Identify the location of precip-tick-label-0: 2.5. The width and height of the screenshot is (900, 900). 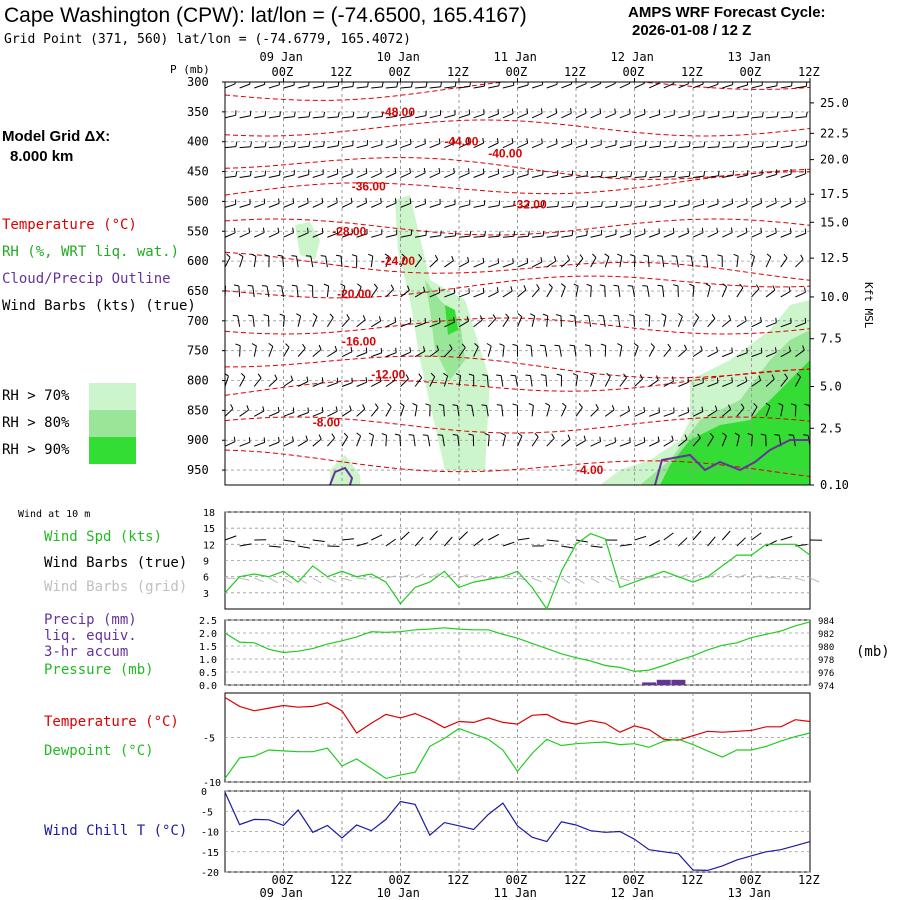
(208, 621).